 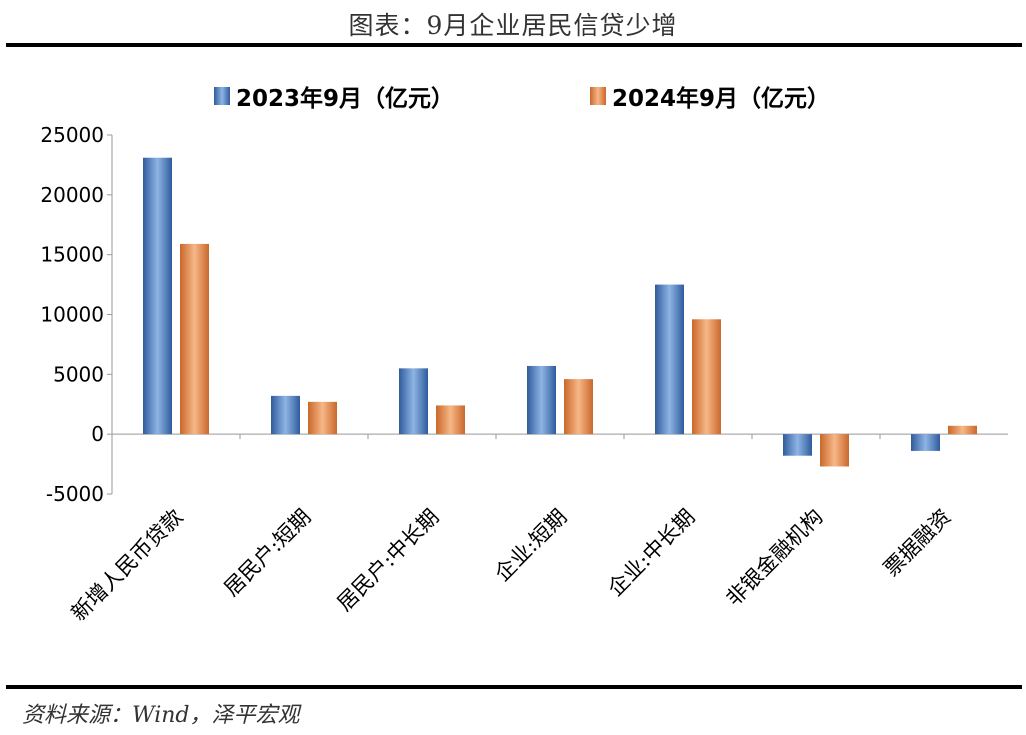 What do you see at coordinates (917, 543) in the screenshot?
I see `category-label: 票据融资` at bounding box center [917, 543].